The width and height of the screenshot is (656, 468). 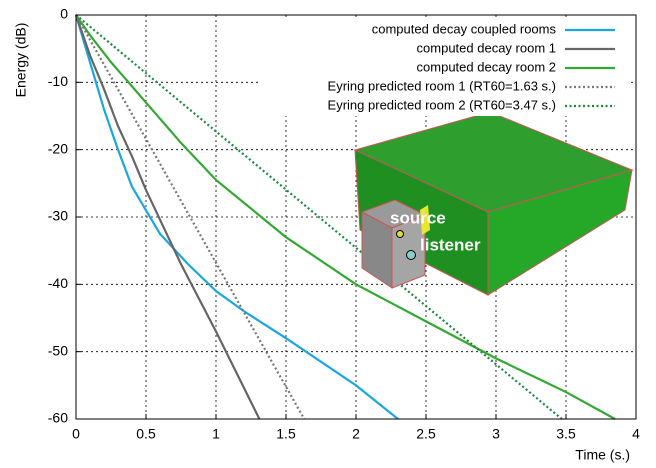 I want to click on y-tick-label: -10, so click(x=58, y=81).